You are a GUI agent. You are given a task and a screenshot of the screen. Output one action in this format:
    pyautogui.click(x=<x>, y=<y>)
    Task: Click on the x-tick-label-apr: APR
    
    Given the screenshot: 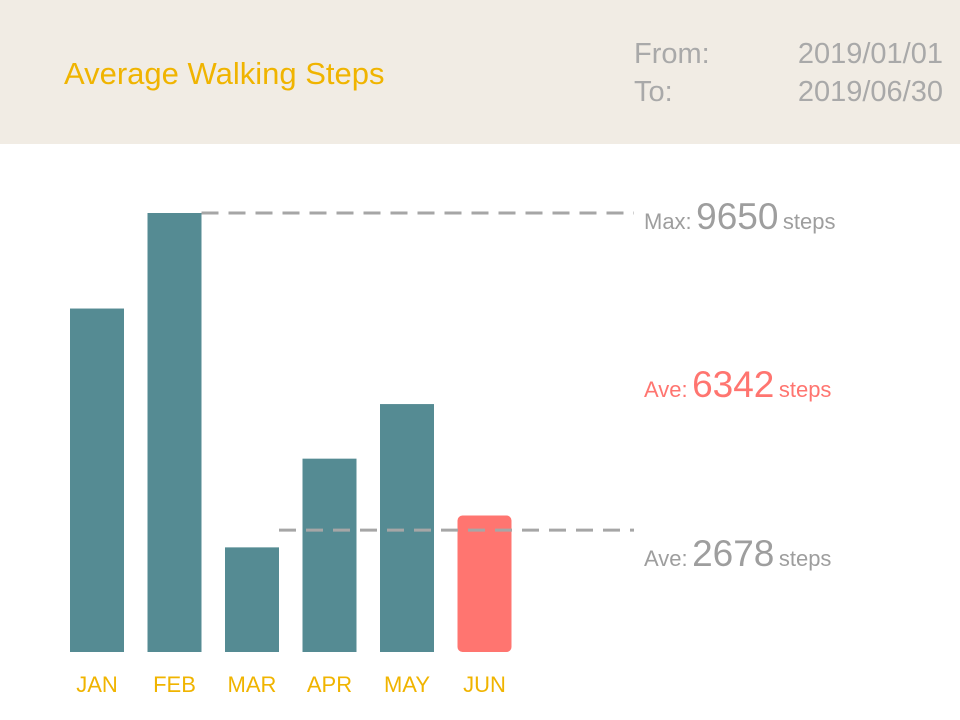 What is the action you would take?
    pyautogui.click(x=329, y=684)
    